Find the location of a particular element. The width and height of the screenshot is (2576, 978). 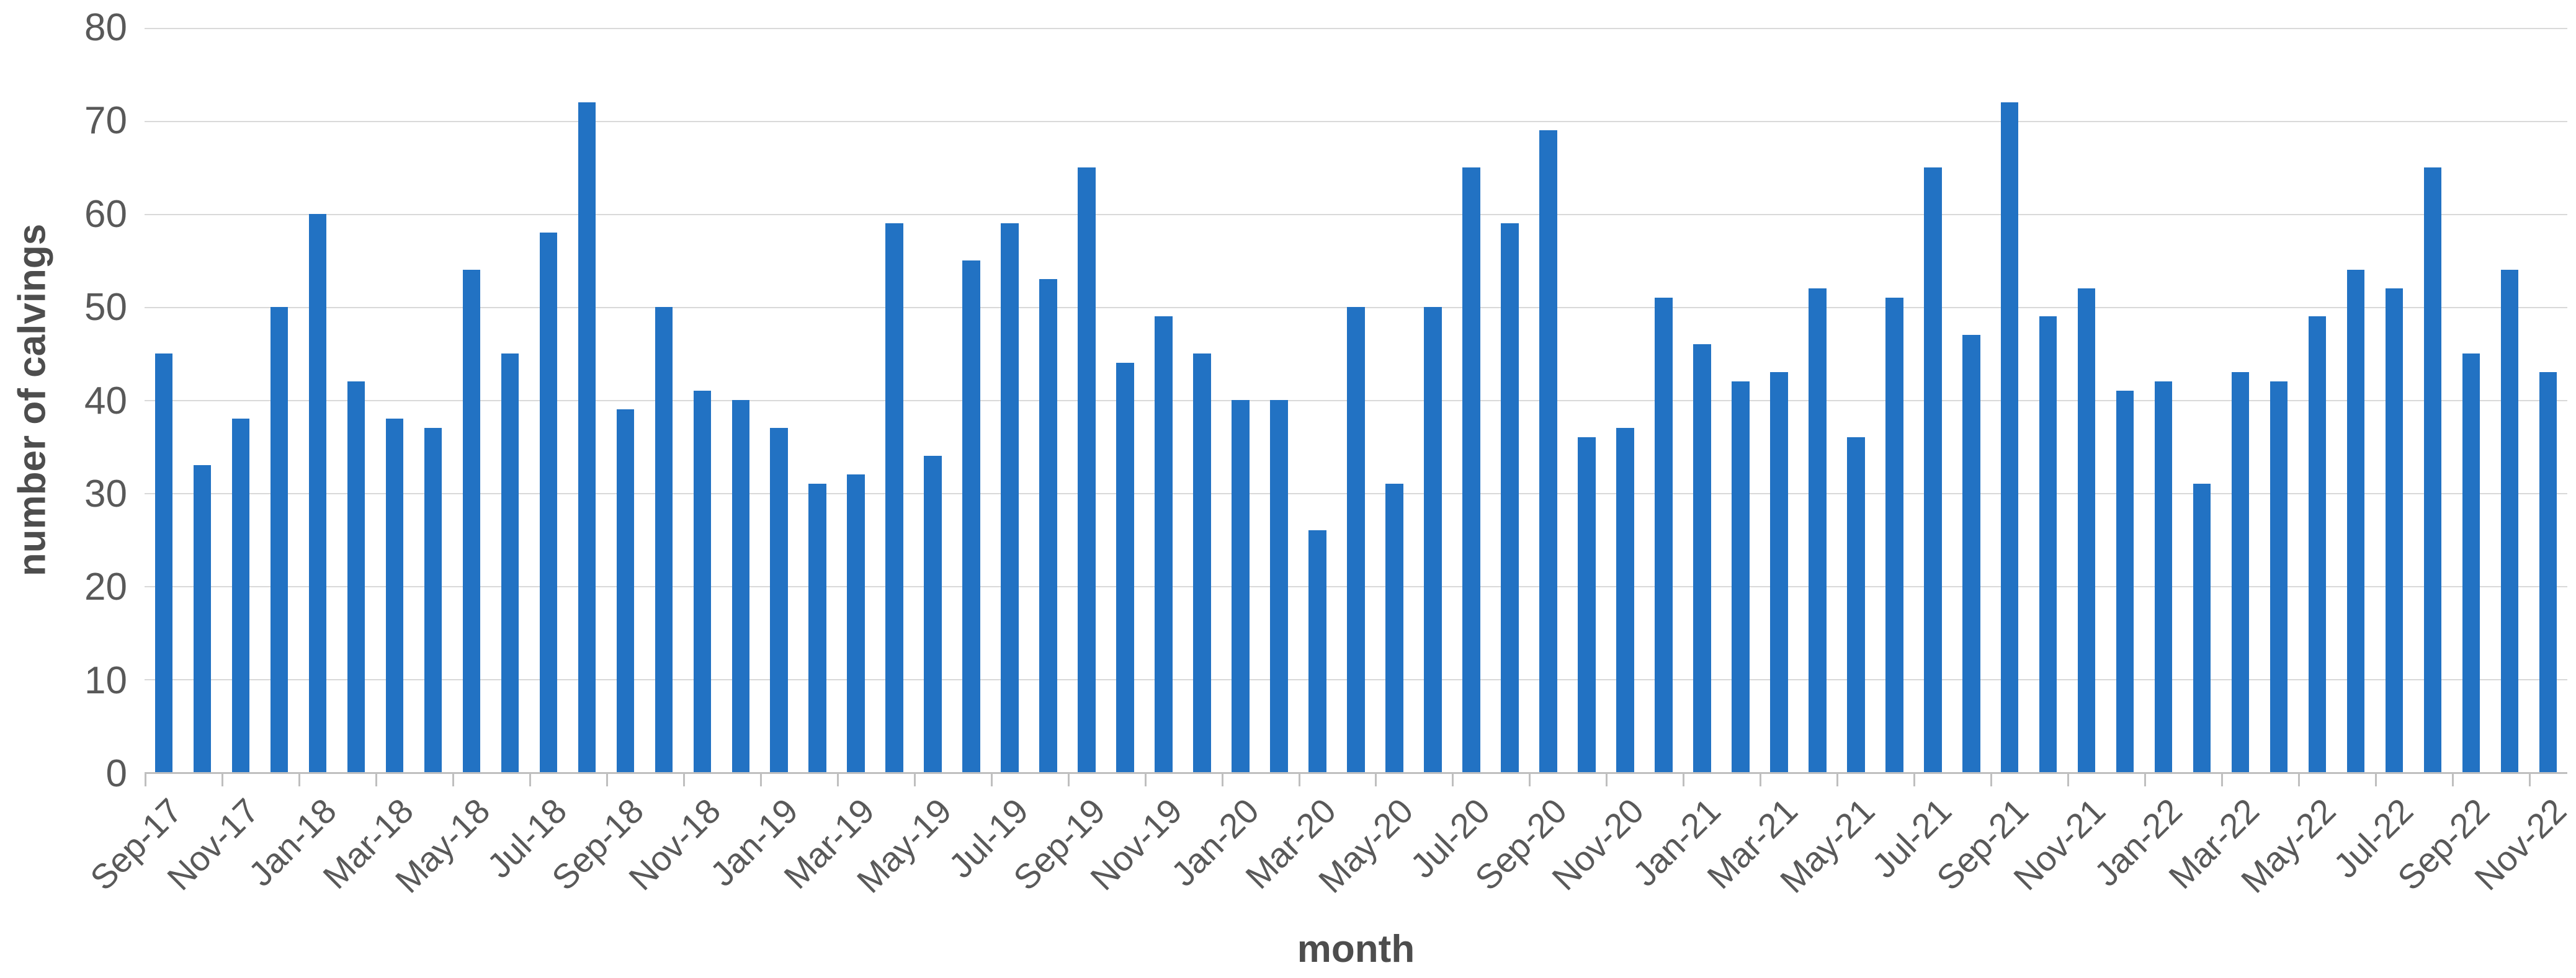

y-tick-label: 40 is located at coordinates (105, 401).